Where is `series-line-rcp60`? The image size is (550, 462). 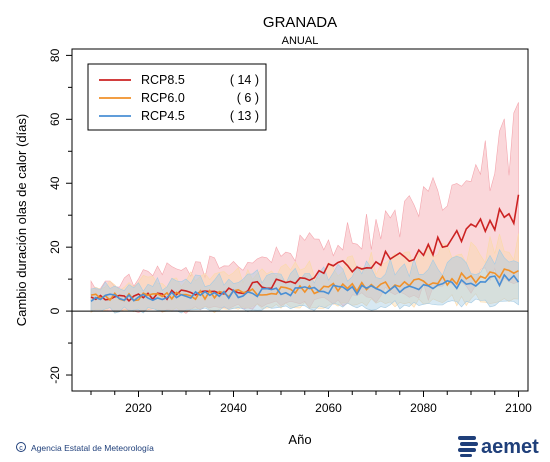 series-line-rcp60 is located at coordinates (304, 285).